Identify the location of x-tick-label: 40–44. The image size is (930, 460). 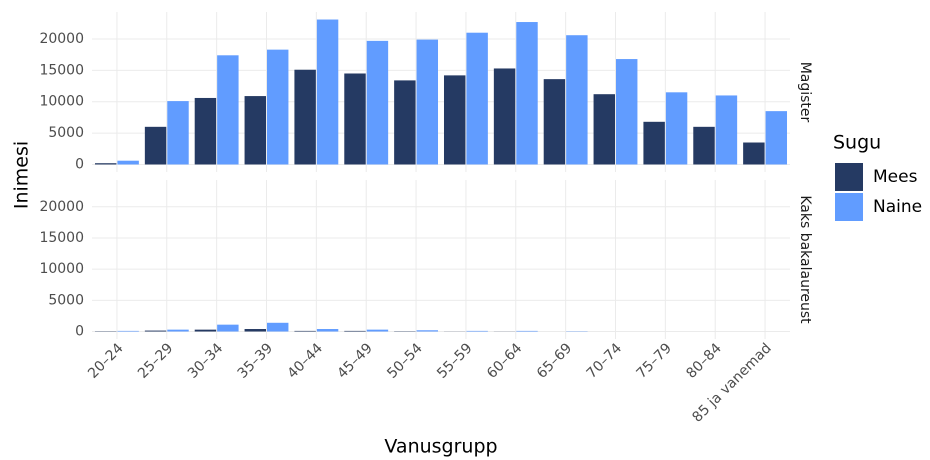
(306, 361).